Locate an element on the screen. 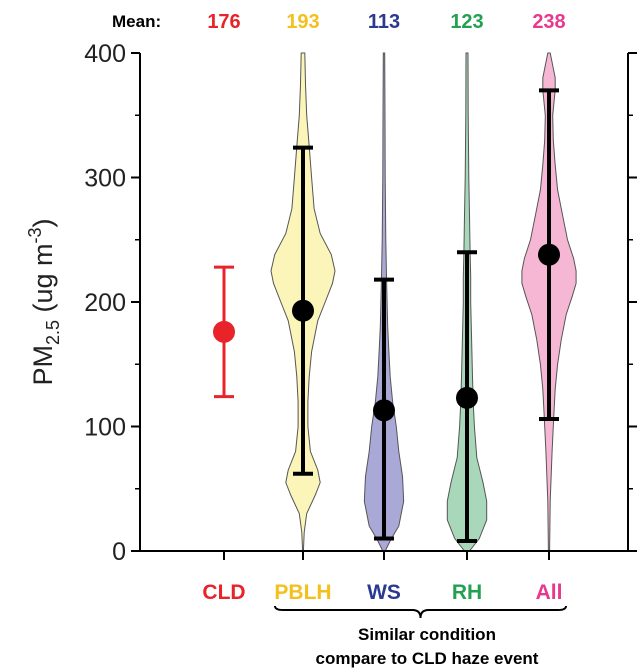  mean-point-cld is located at coordinates (224, 331).